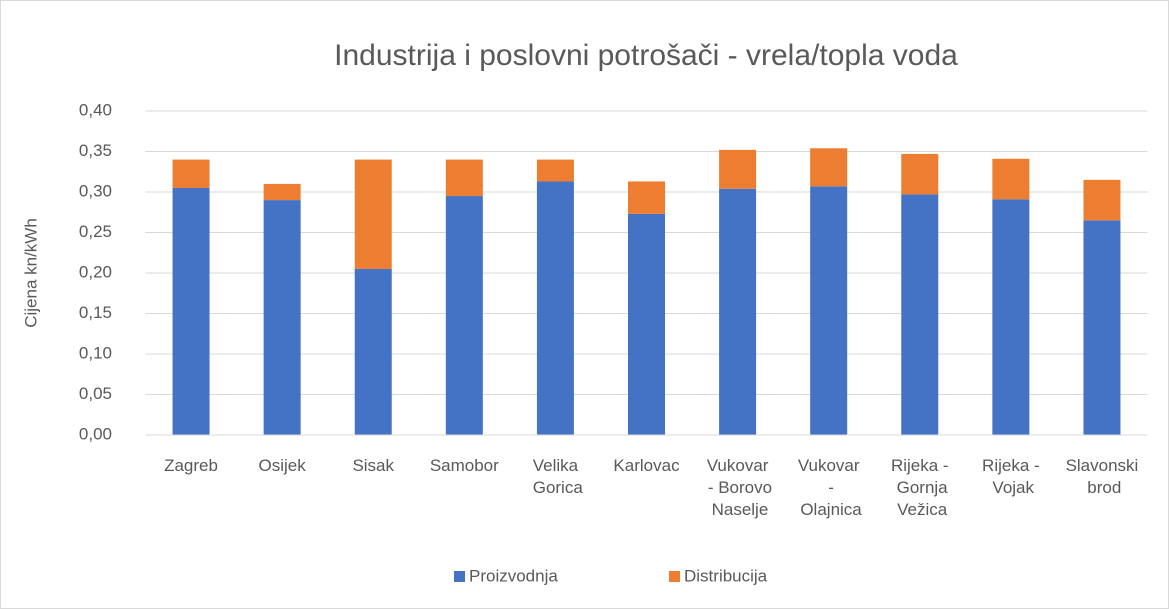  What do you see at coordinates (726, 575) in the screenshot?
I see `legend-label: Distribucija` at bounding box center [726, 575].